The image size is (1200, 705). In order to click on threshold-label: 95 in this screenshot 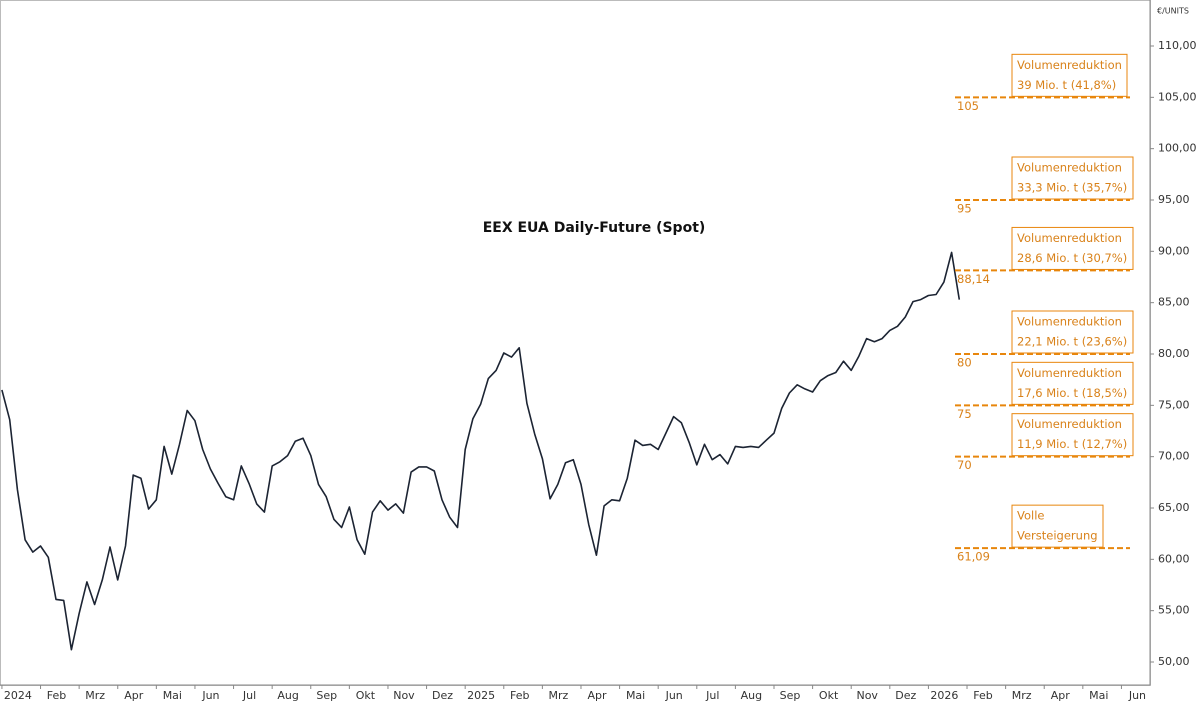, I will do `click(964, 209)`.